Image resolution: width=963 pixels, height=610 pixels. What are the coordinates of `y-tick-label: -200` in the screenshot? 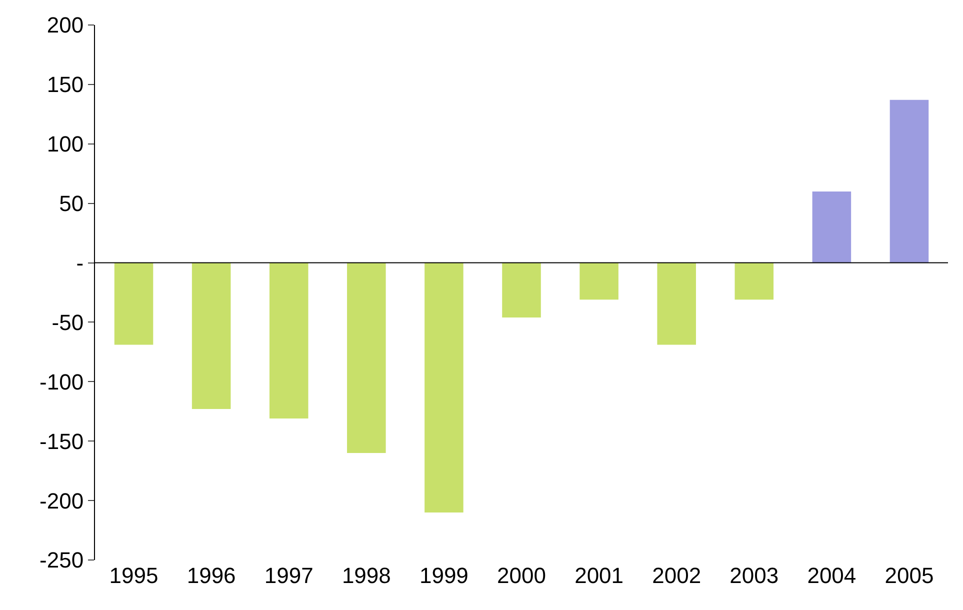 It's located at (62, 501).